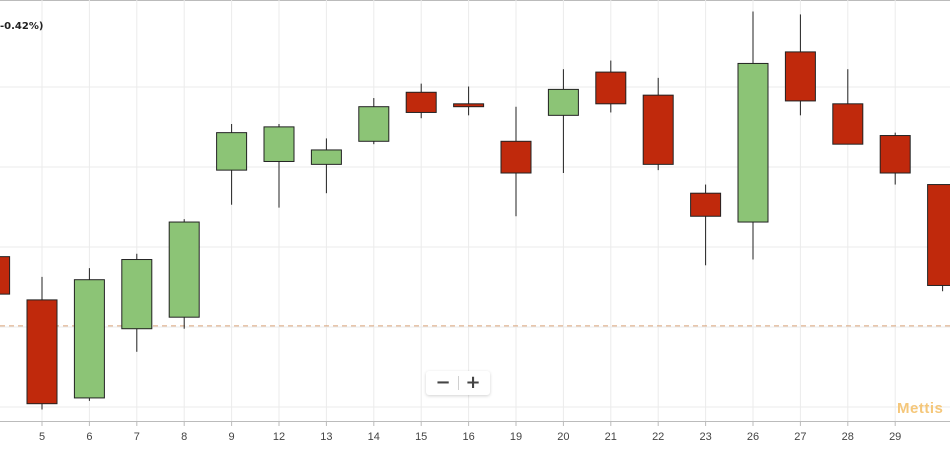 Image resolution: width=950 pixels, height=450 pixels. I want to click on x-tick-label: 16, so click(468, 437).